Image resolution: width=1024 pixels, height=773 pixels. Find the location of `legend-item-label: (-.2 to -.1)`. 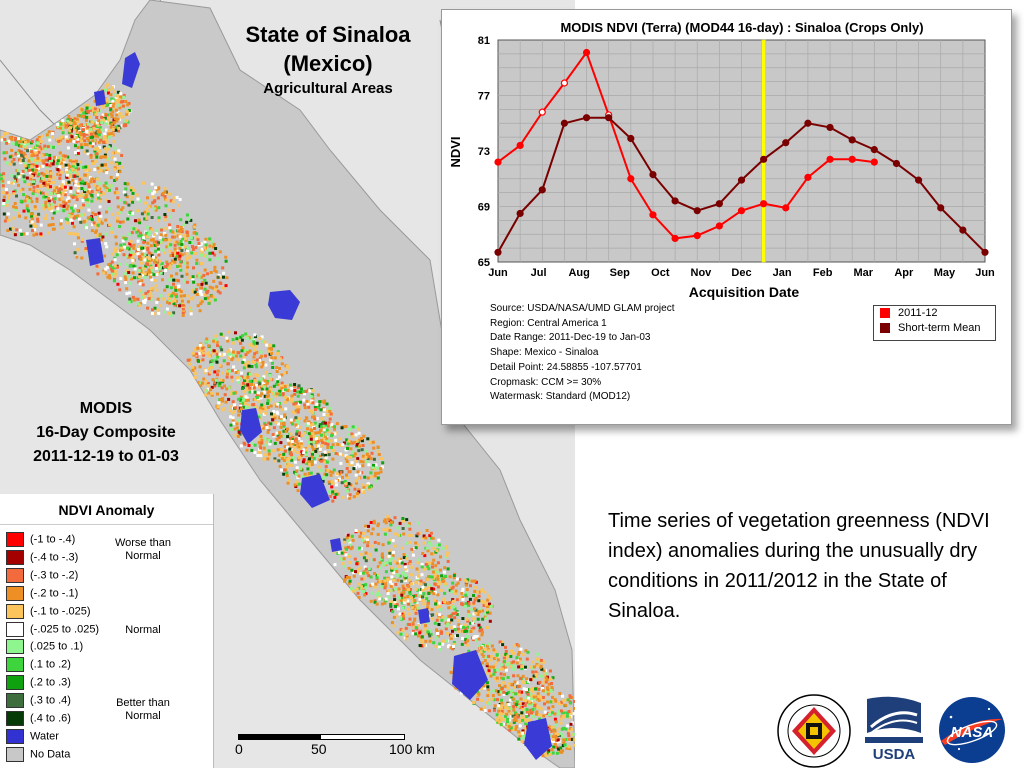

legend-item-label: (-.2 to -.1) is located at coordinates (54, 593).